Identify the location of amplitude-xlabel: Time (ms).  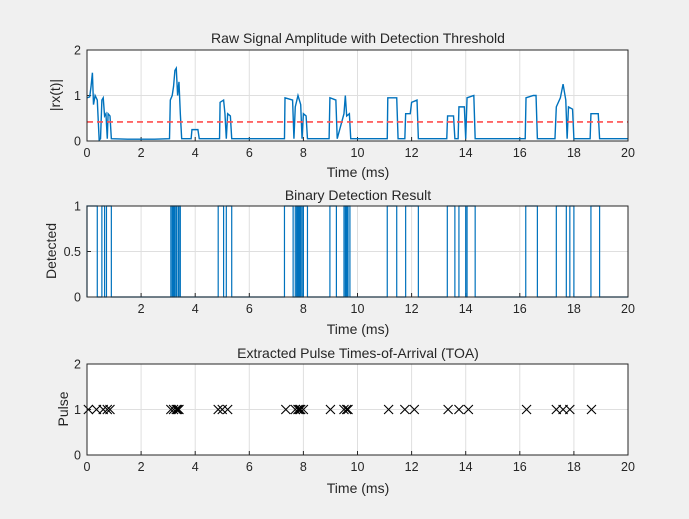
(358, 172).